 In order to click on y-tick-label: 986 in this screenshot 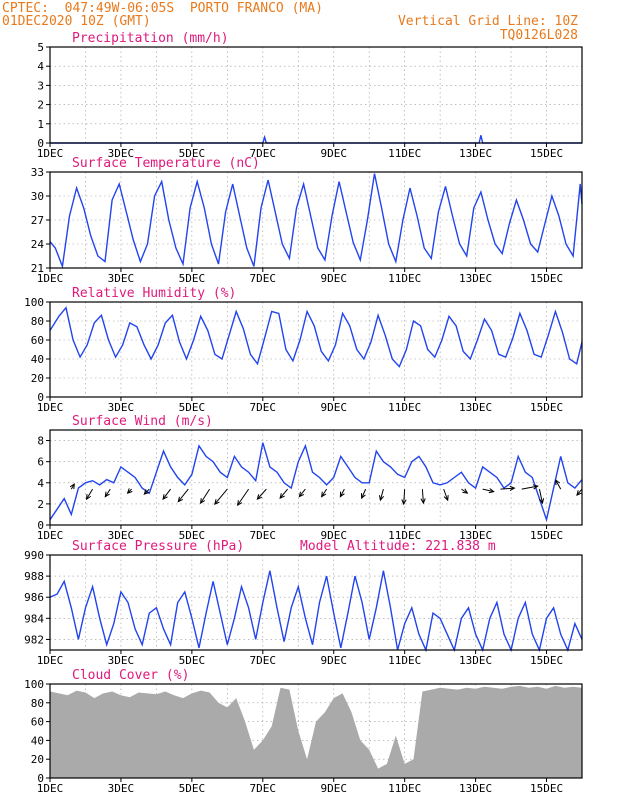, I will do `click(34, 597)`.